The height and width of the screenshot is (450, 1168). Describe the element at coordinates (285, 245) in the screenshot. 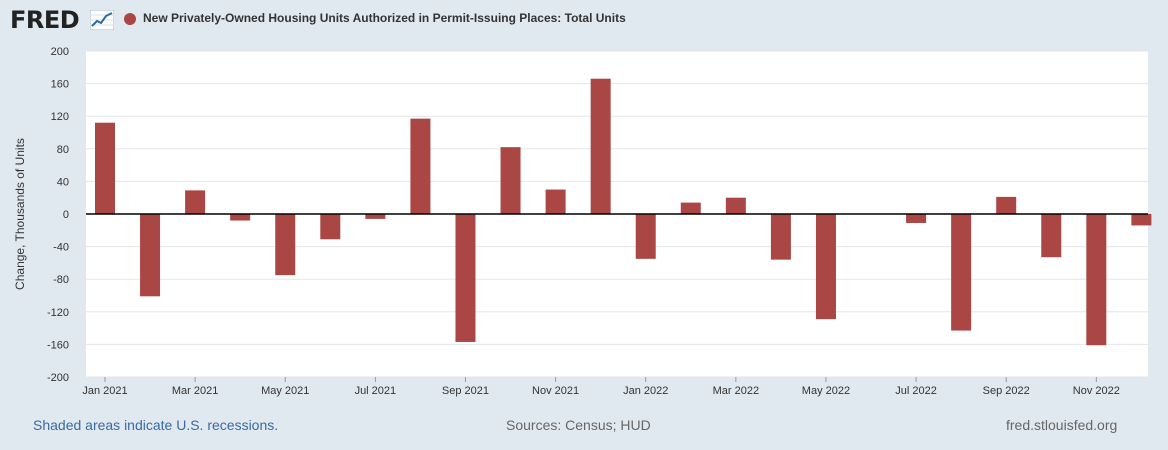

I see `bar-may-2021` at that location.